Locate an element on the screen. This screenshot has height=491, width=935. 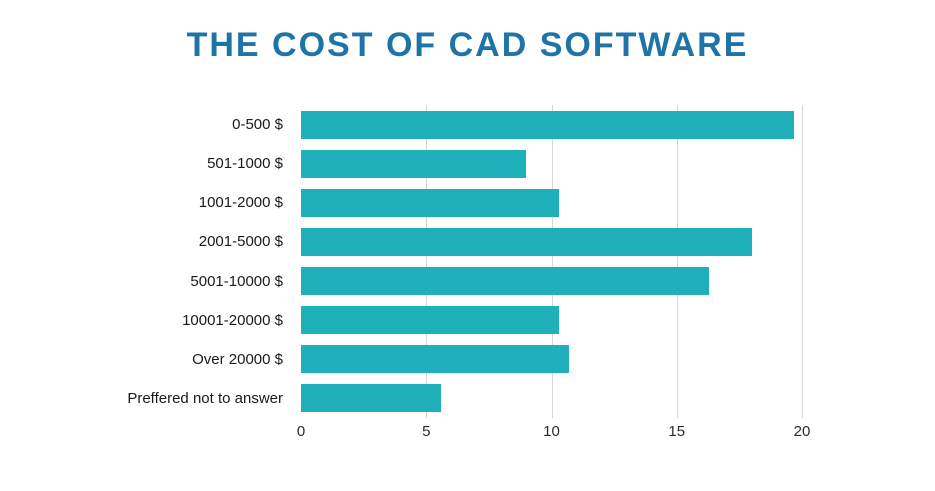
x-axis: 0 5 10 15 20 is located at coordinates (554, 433).